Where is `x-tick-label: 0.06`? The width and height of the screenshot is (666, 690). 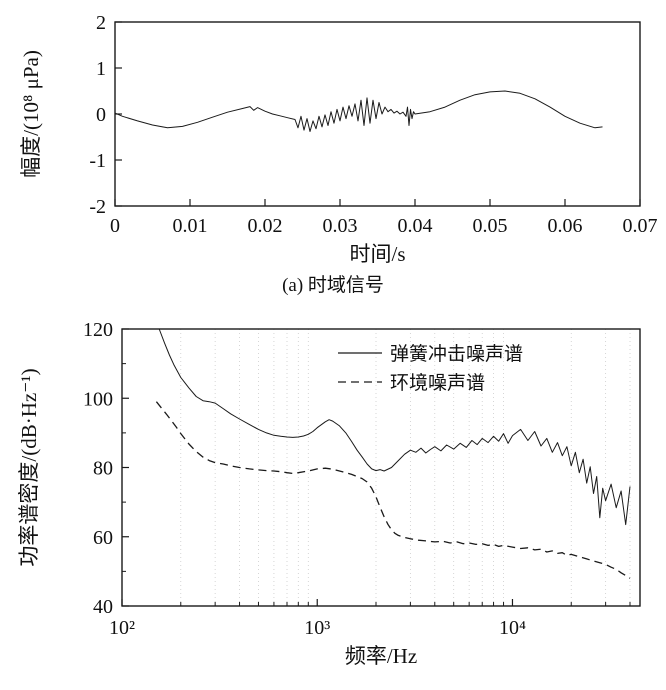
x-tick-label: 0.06 is located at coordinates (565, 226).